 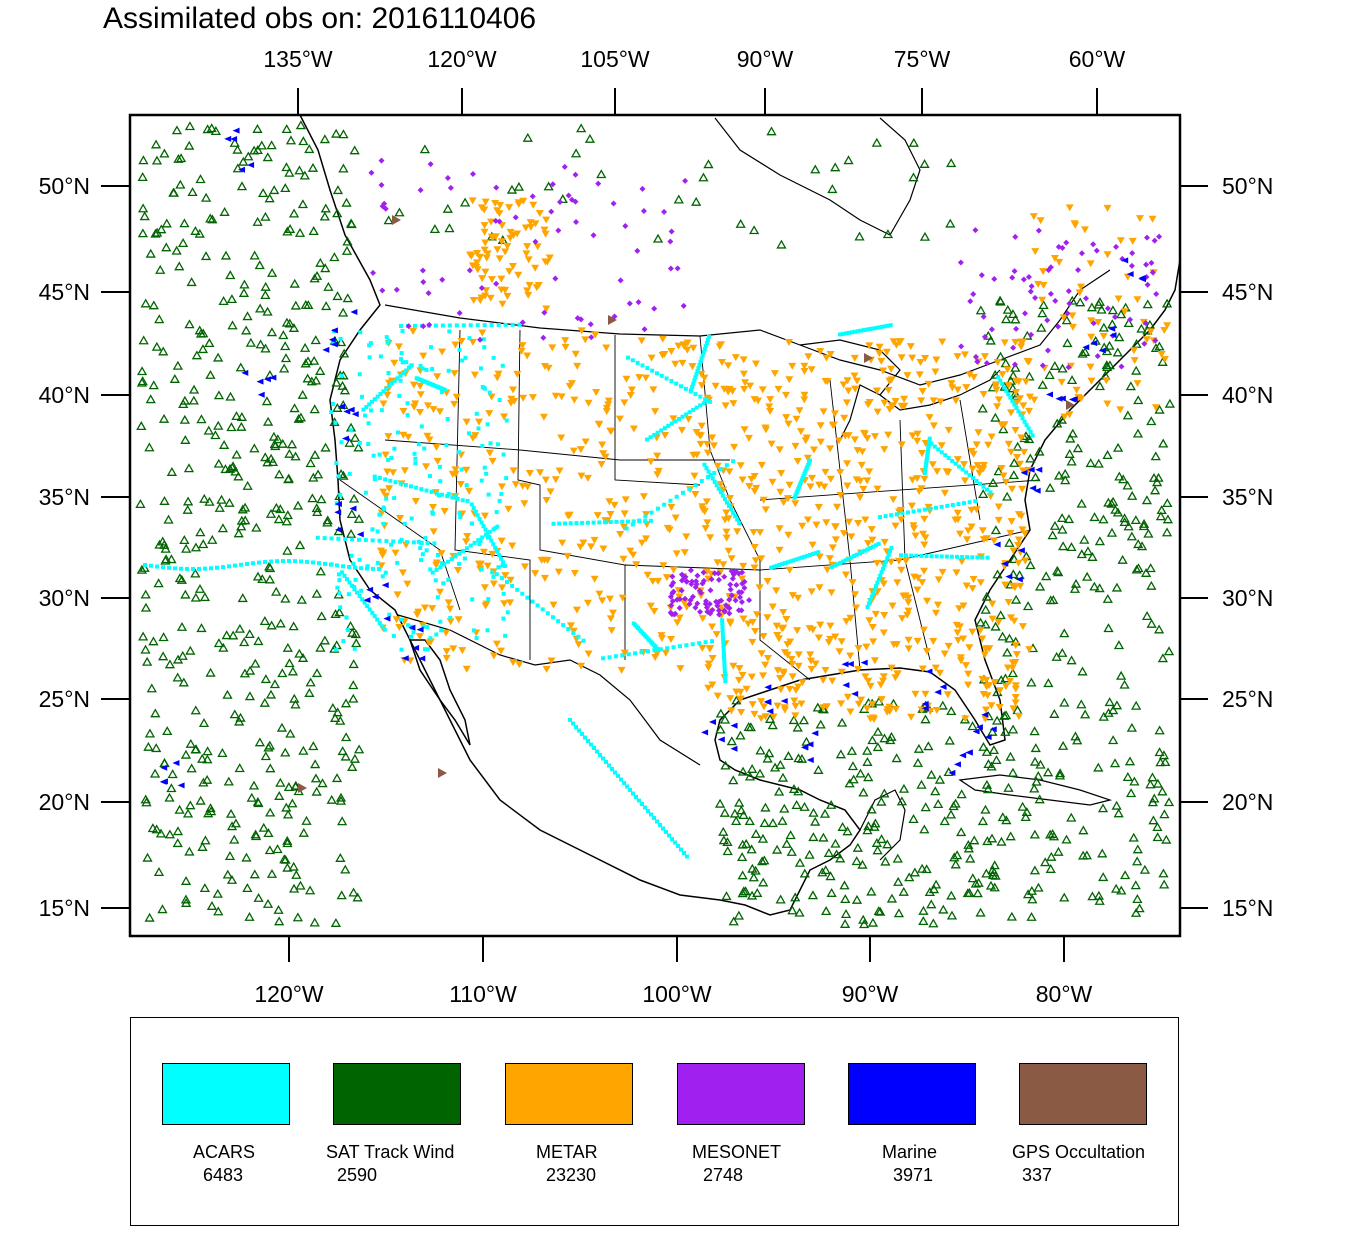 What do you see at coordinates (549, 690) in the screenshot?
I see `us-mexico-border` at bounding box center [549, 690].